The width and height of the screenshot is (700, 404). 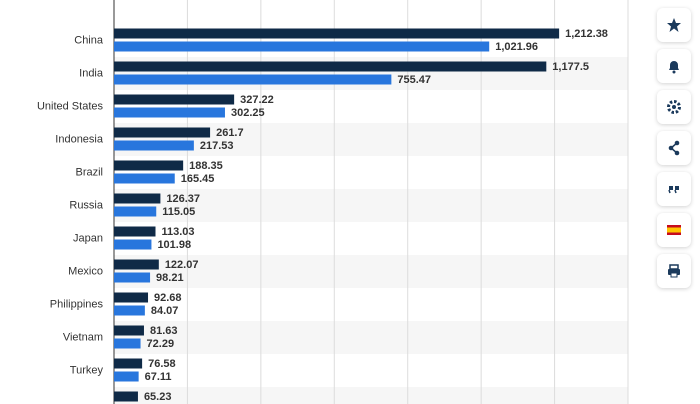 I want to click on category-label: China, so click(x=89, y=40).